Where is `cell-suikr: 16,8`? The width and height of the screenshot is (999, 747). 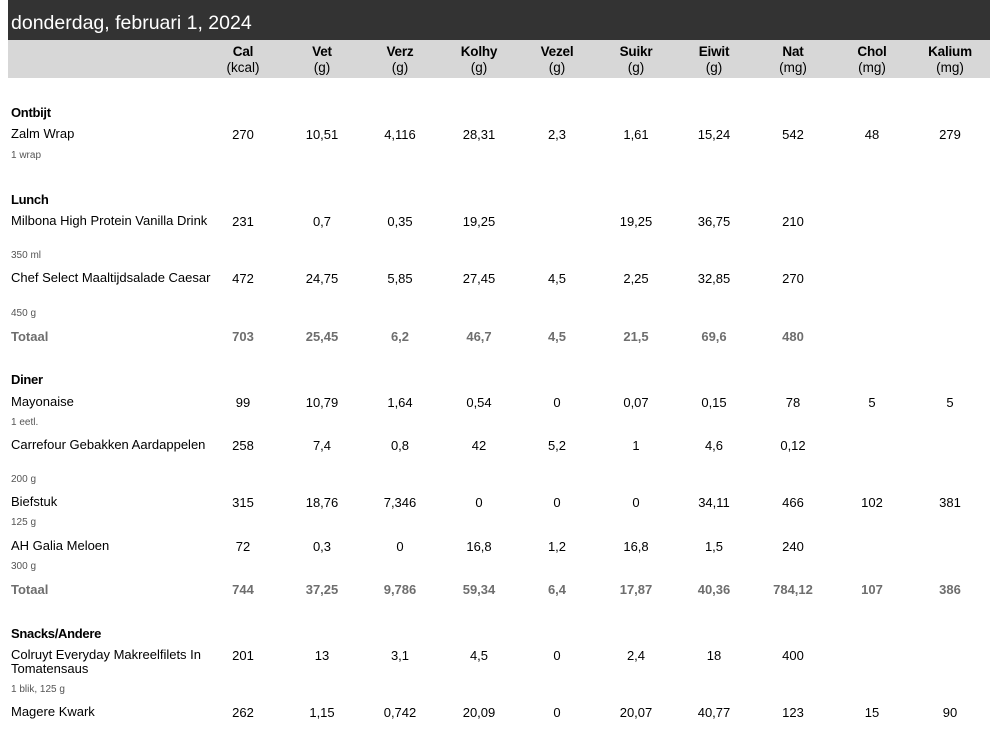 cell-suikr: 16,8 is located at coordinates (636, 546).